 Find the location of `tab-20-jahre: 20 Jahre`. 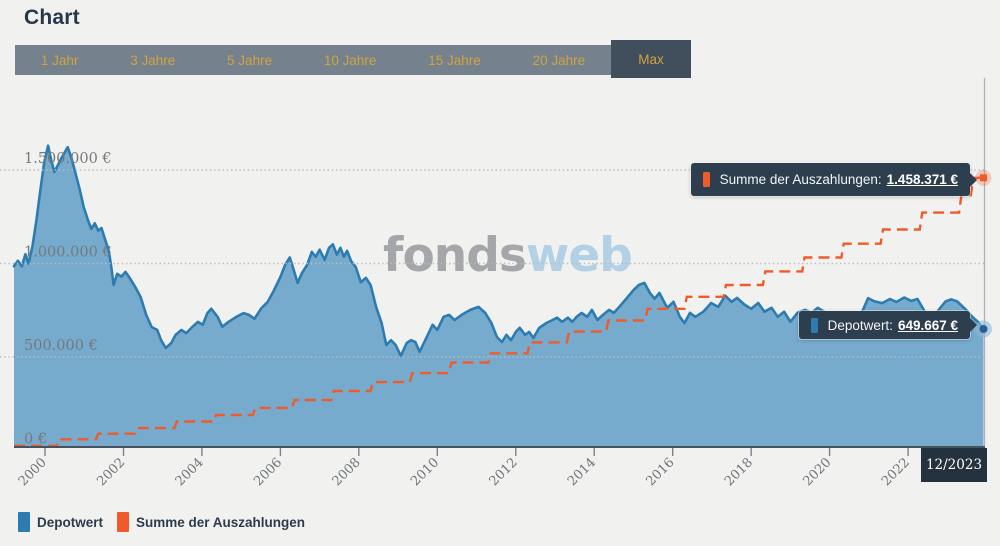

tab-20-jahre: 20 Jahre is located at coordinates (559, 60).